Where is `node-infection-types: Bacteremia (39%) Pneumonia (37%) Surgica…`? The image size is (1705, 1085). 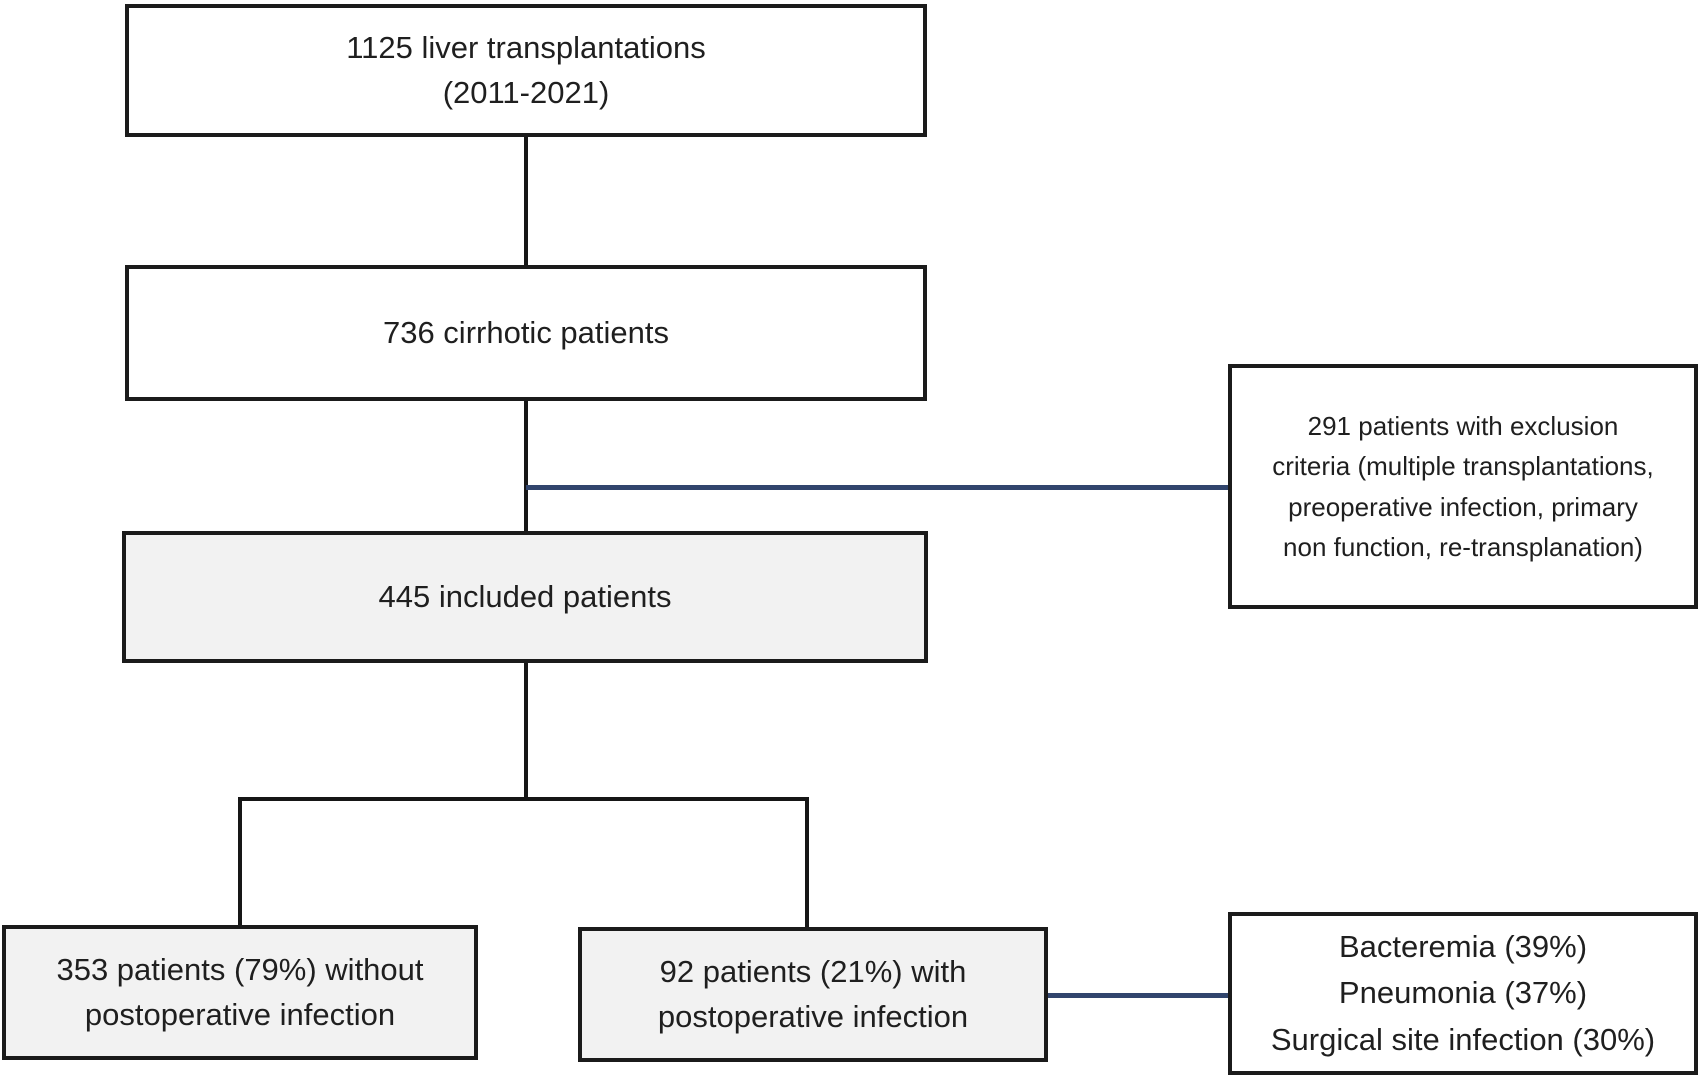 node-infection-types: Bacteremia (39%) Pneumonia (37%) Surgica… is located at coordinates (1463, 993).